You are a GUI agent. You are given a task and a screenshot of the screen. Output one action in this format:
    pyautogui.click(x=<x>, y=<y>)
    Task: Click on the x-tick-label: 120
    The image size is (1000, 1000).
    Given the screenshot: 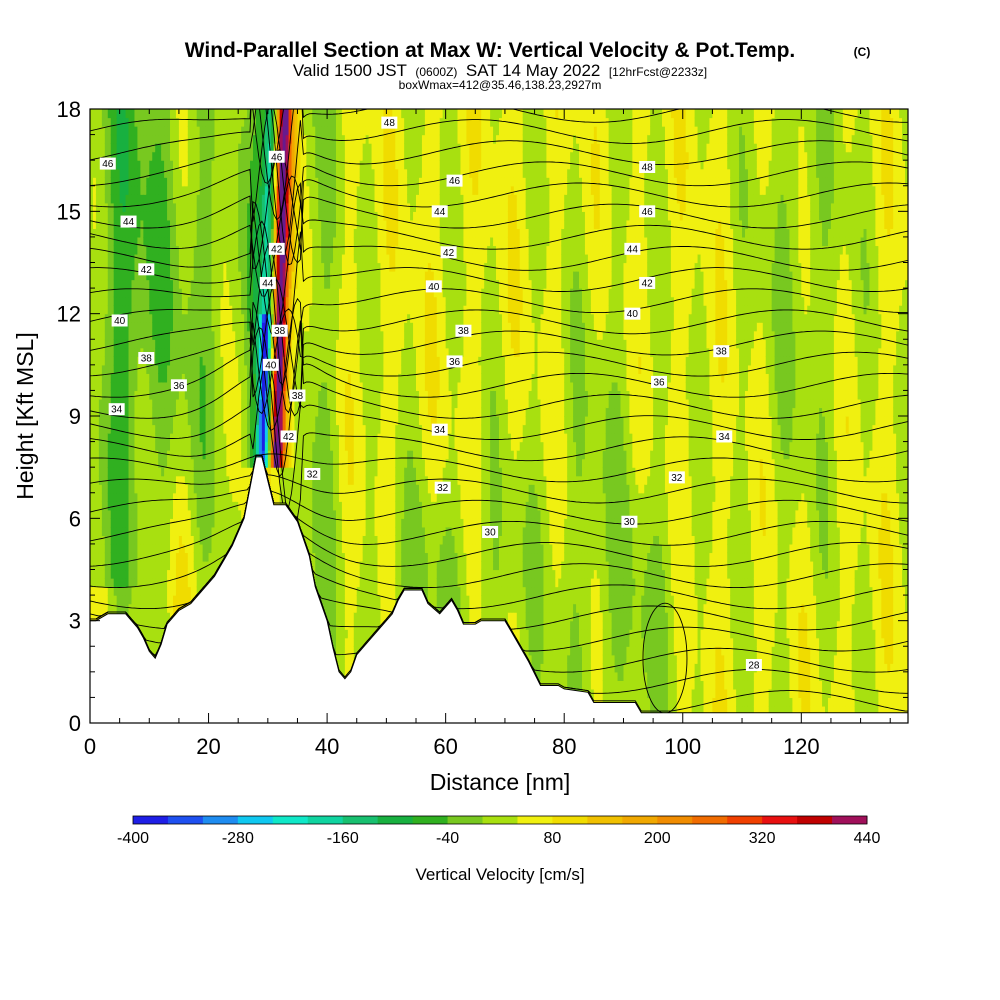 What is the action you would take?
    pyautogui.click(x=801, y=746)
    